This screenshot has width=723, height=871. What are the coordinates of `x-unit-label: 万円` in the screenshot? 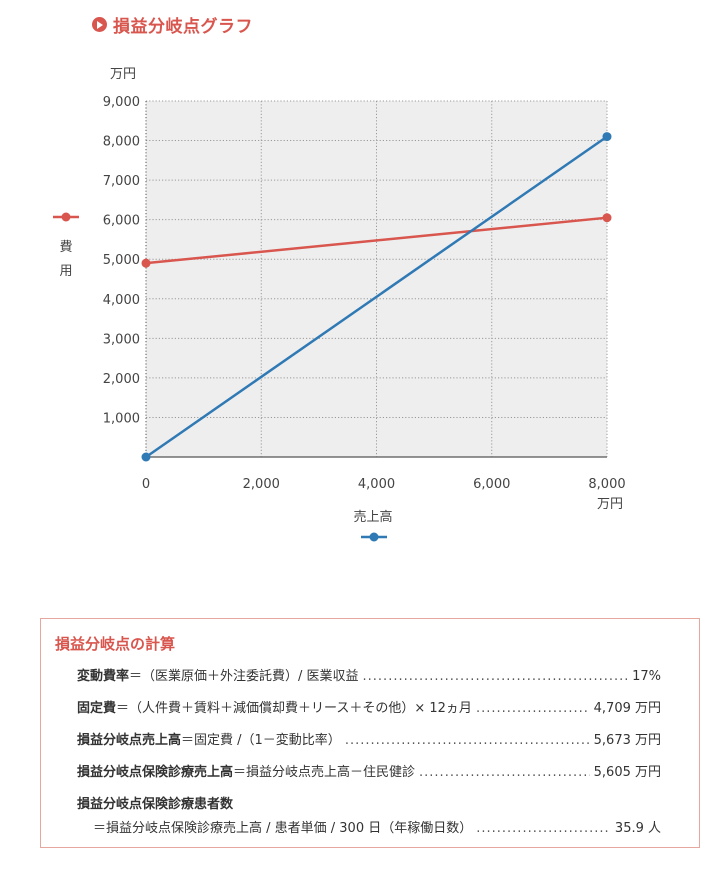 It's located at (610, 504).